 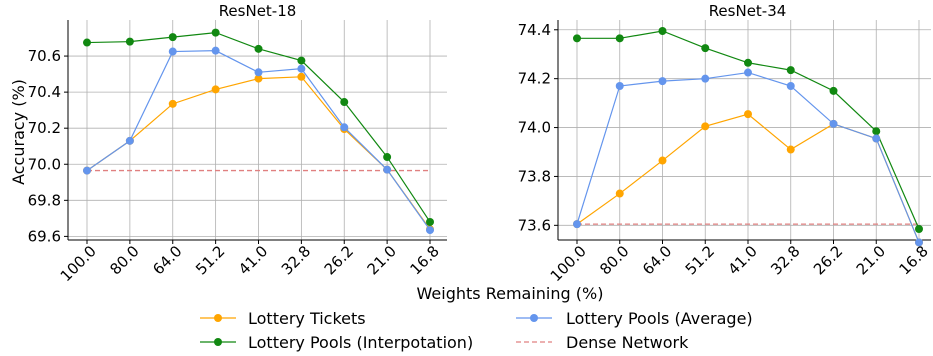 What do you see at coordinates (534, 225) in the screenshot?
I see `resnet34-y-tick-label: 73.6` at bounding box center [534, 225].